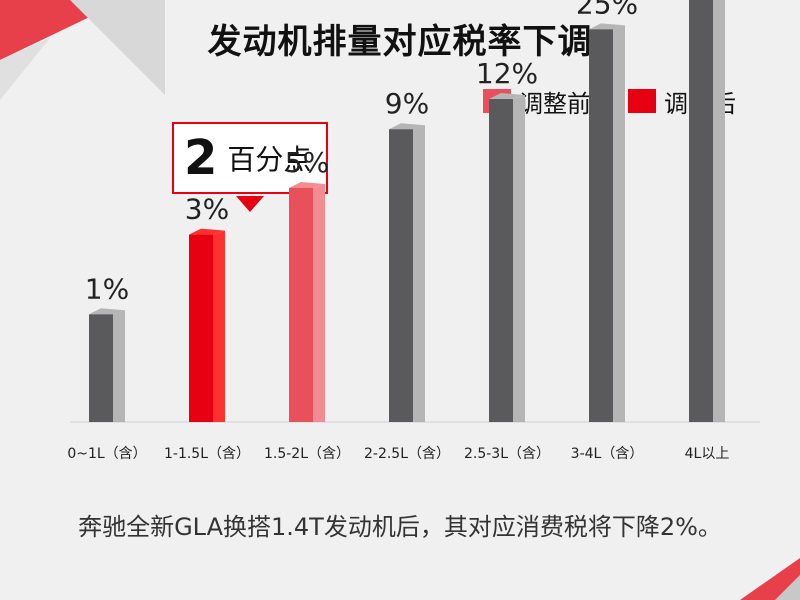 This screenshot has height=600, width=800. Describe the element at coordinates (555, 103) in the screenshot. I see `legend-label-before: 调整前` at that location.